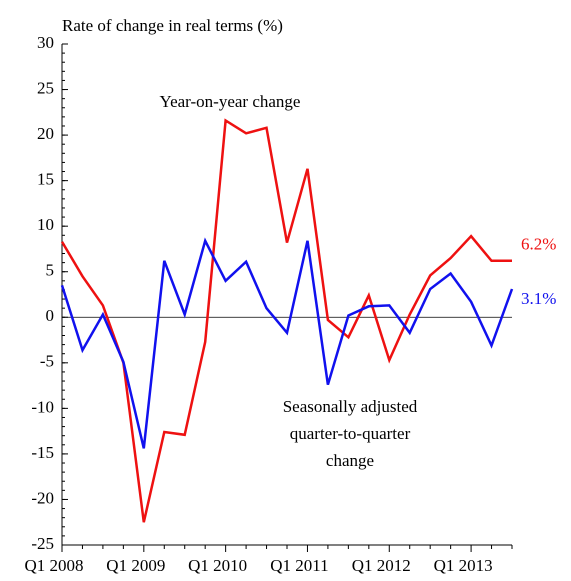  What do you see at coordinates (350, 460) in the screenshot?
I see `annotation: change` at bounding box center [350, 460].